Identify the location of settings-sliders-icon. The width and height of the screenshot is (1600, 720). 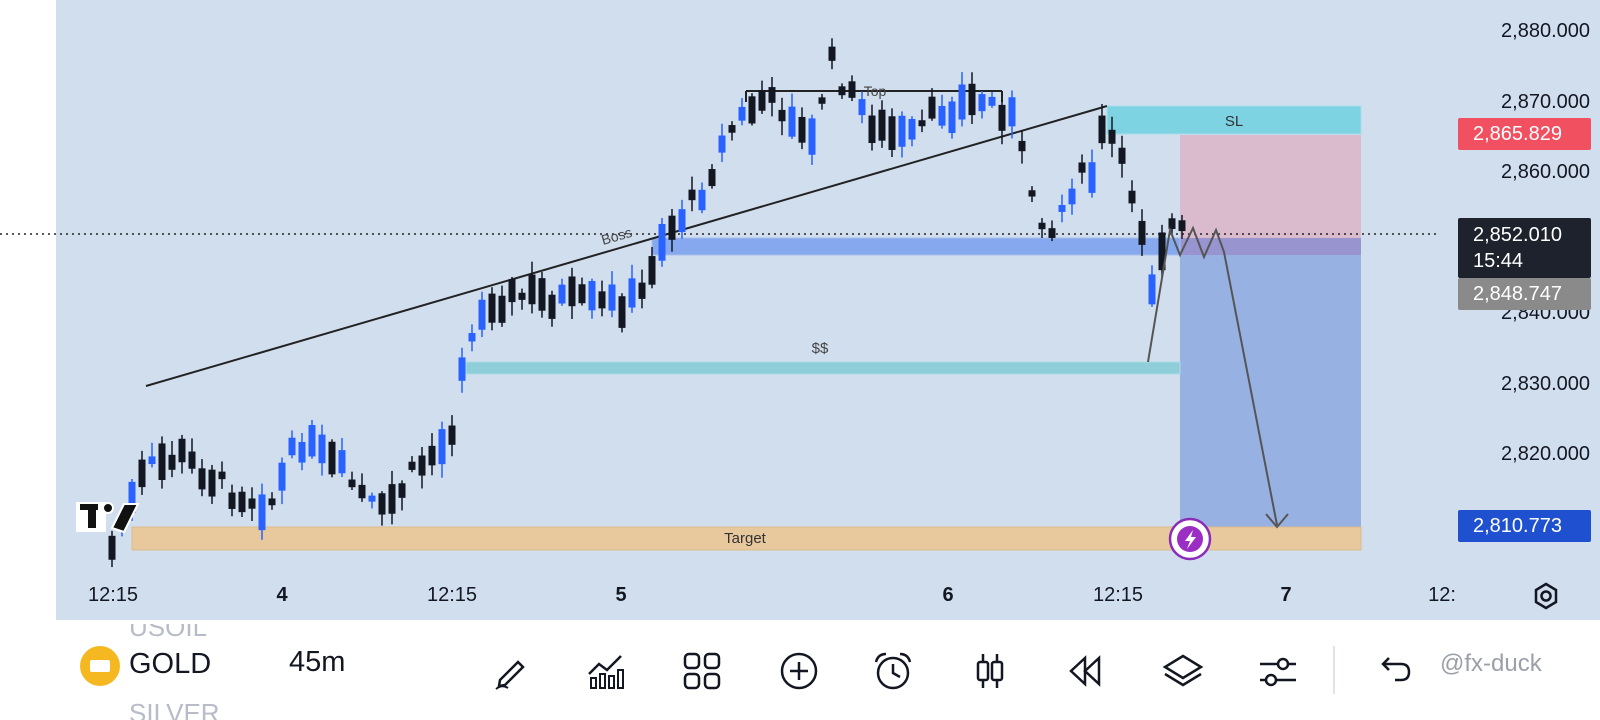
(1278, 671).